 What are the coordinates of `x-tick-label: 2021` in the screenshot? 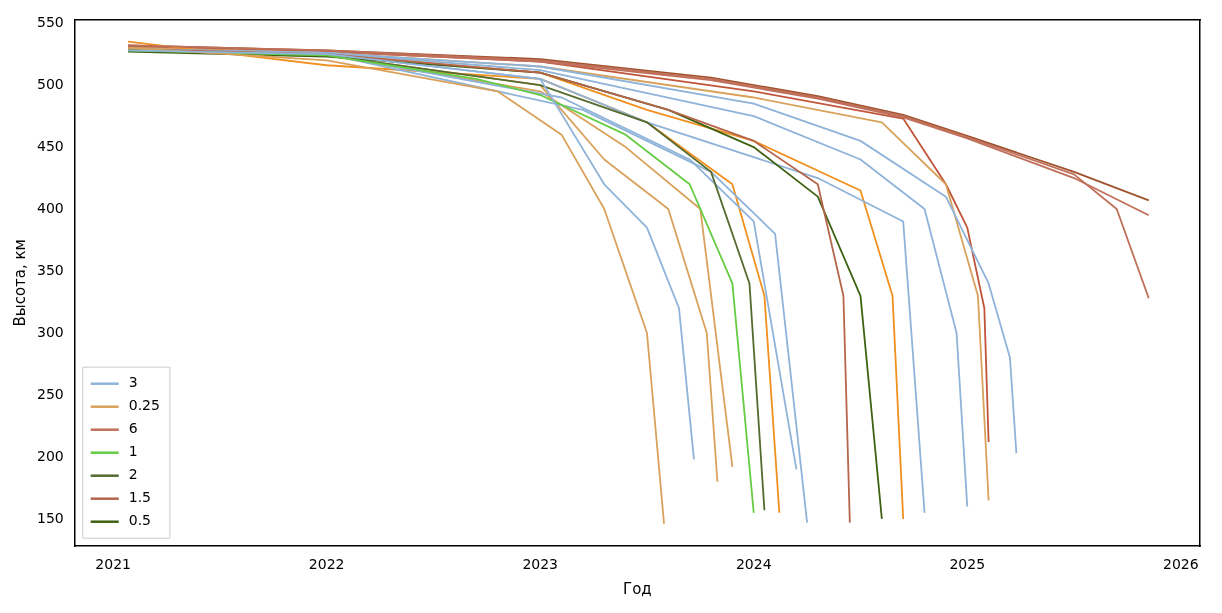 It's located at (113, 564).